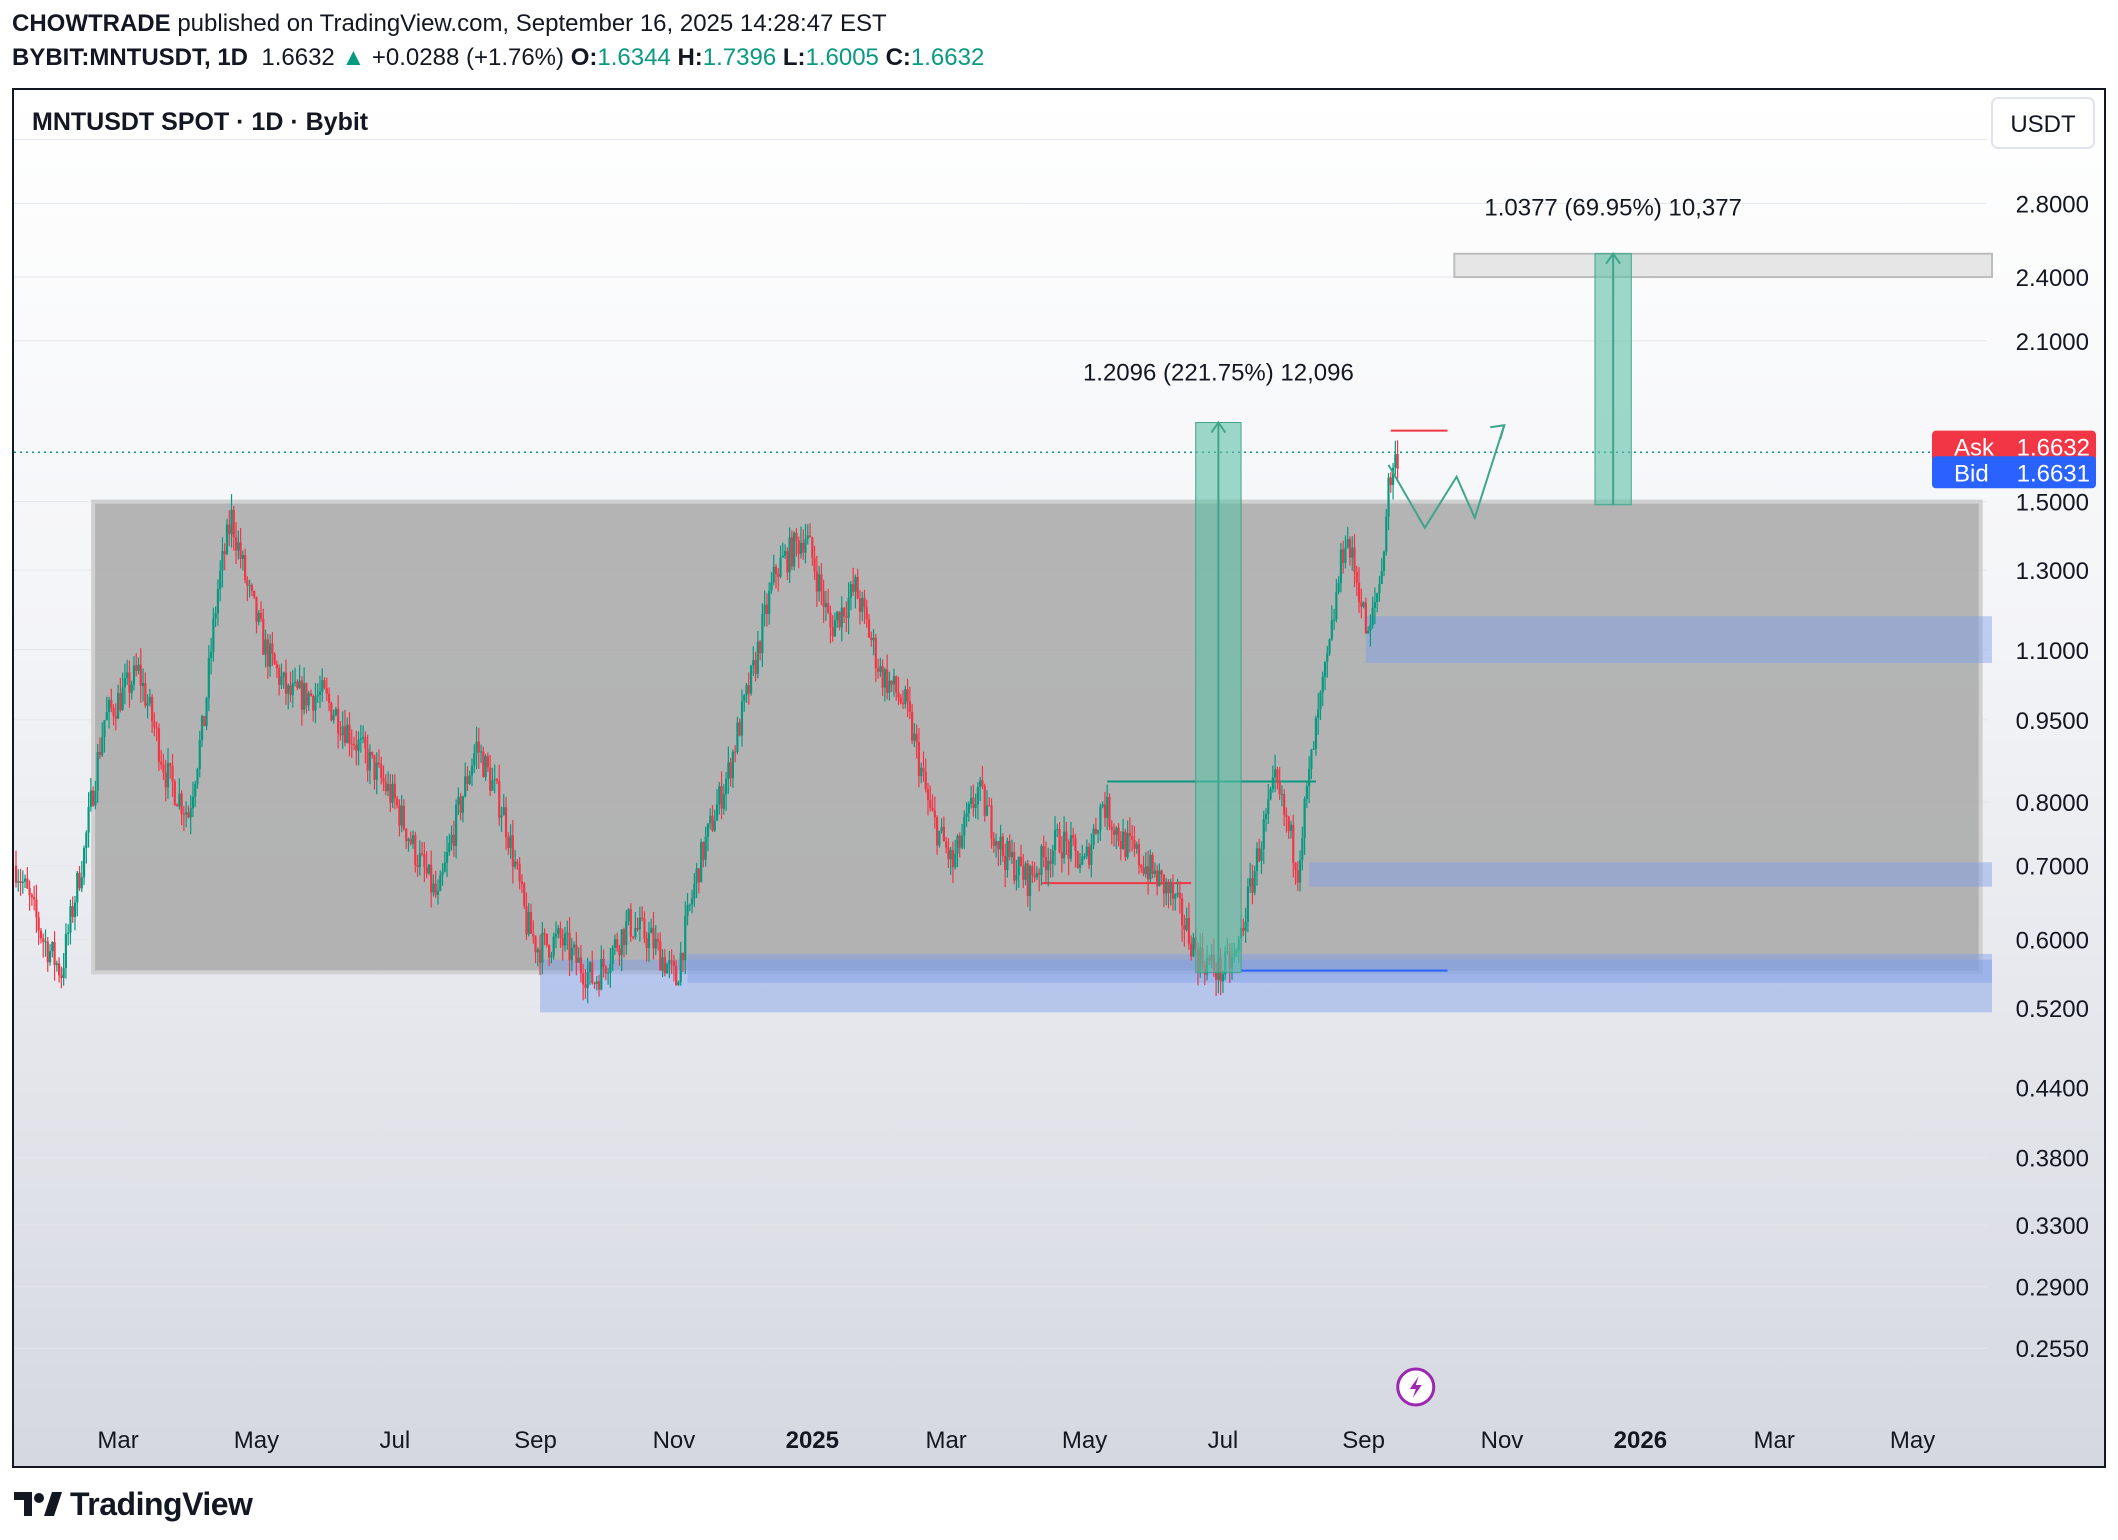 The image size is (2118, 1540). Describe the element at coordinates (38, 1504) in the screenshot. I see `tradingview-logo-icon` at that location.